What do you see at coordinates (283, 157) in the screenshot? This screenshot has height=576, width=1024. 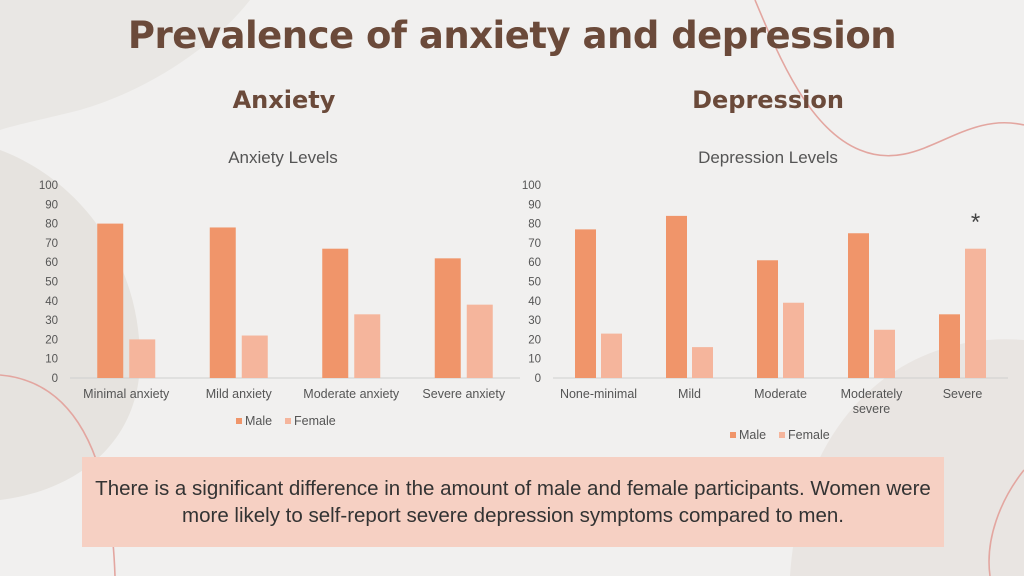 I see `chart-title: Anxiety Levels` at bounding box center [283, 157].